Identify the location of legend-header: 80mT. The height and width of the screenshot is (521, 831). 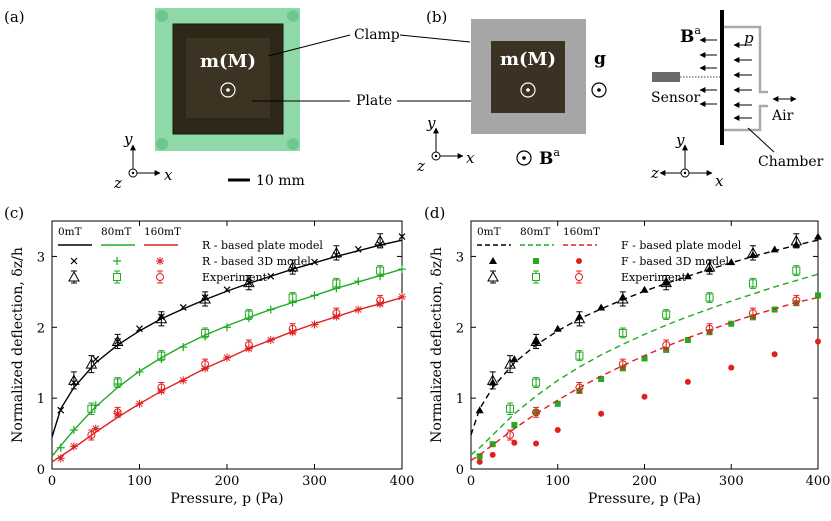
(535, 232).